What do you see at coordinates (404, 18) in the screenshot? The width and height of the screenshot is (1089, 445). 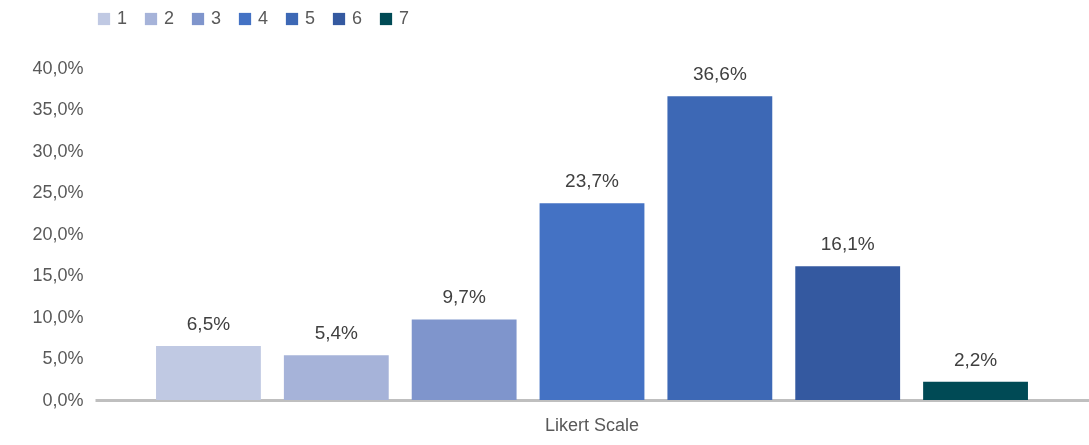 I see `legend-label: 7` at bounding box center [404, 18].